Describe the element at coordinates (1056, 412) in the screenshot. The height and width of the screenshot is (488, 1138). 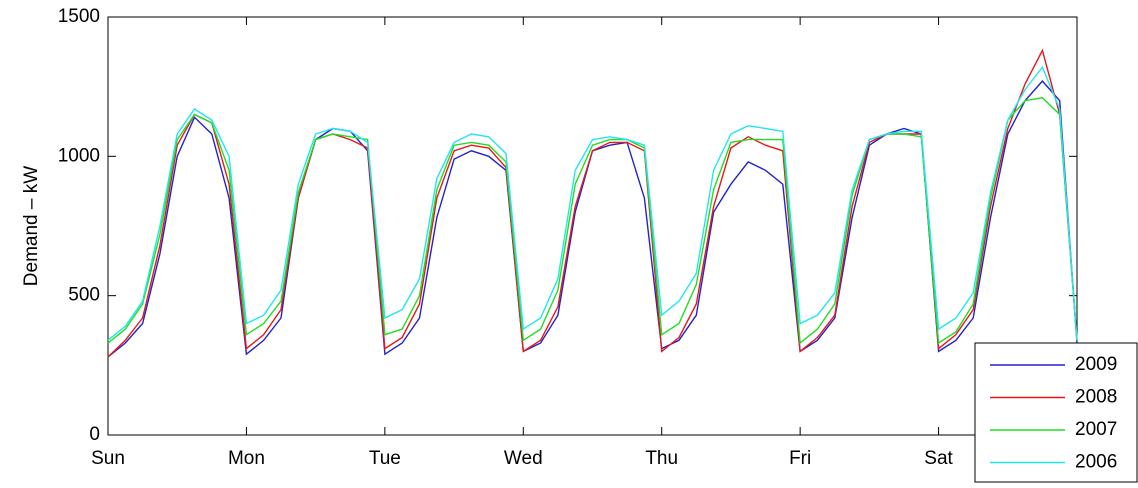
I see `legend-box` at that location.